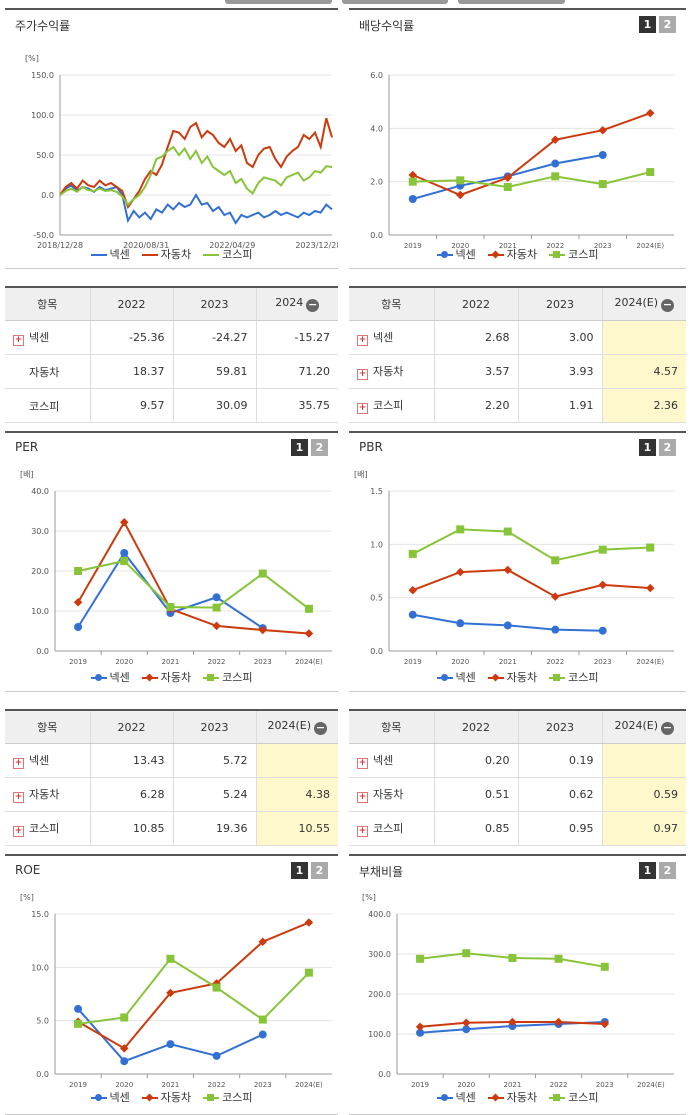  Describe the element at coordinates (508, 246) in the screenshot. I see `x-tick-label: 2021` at that location.